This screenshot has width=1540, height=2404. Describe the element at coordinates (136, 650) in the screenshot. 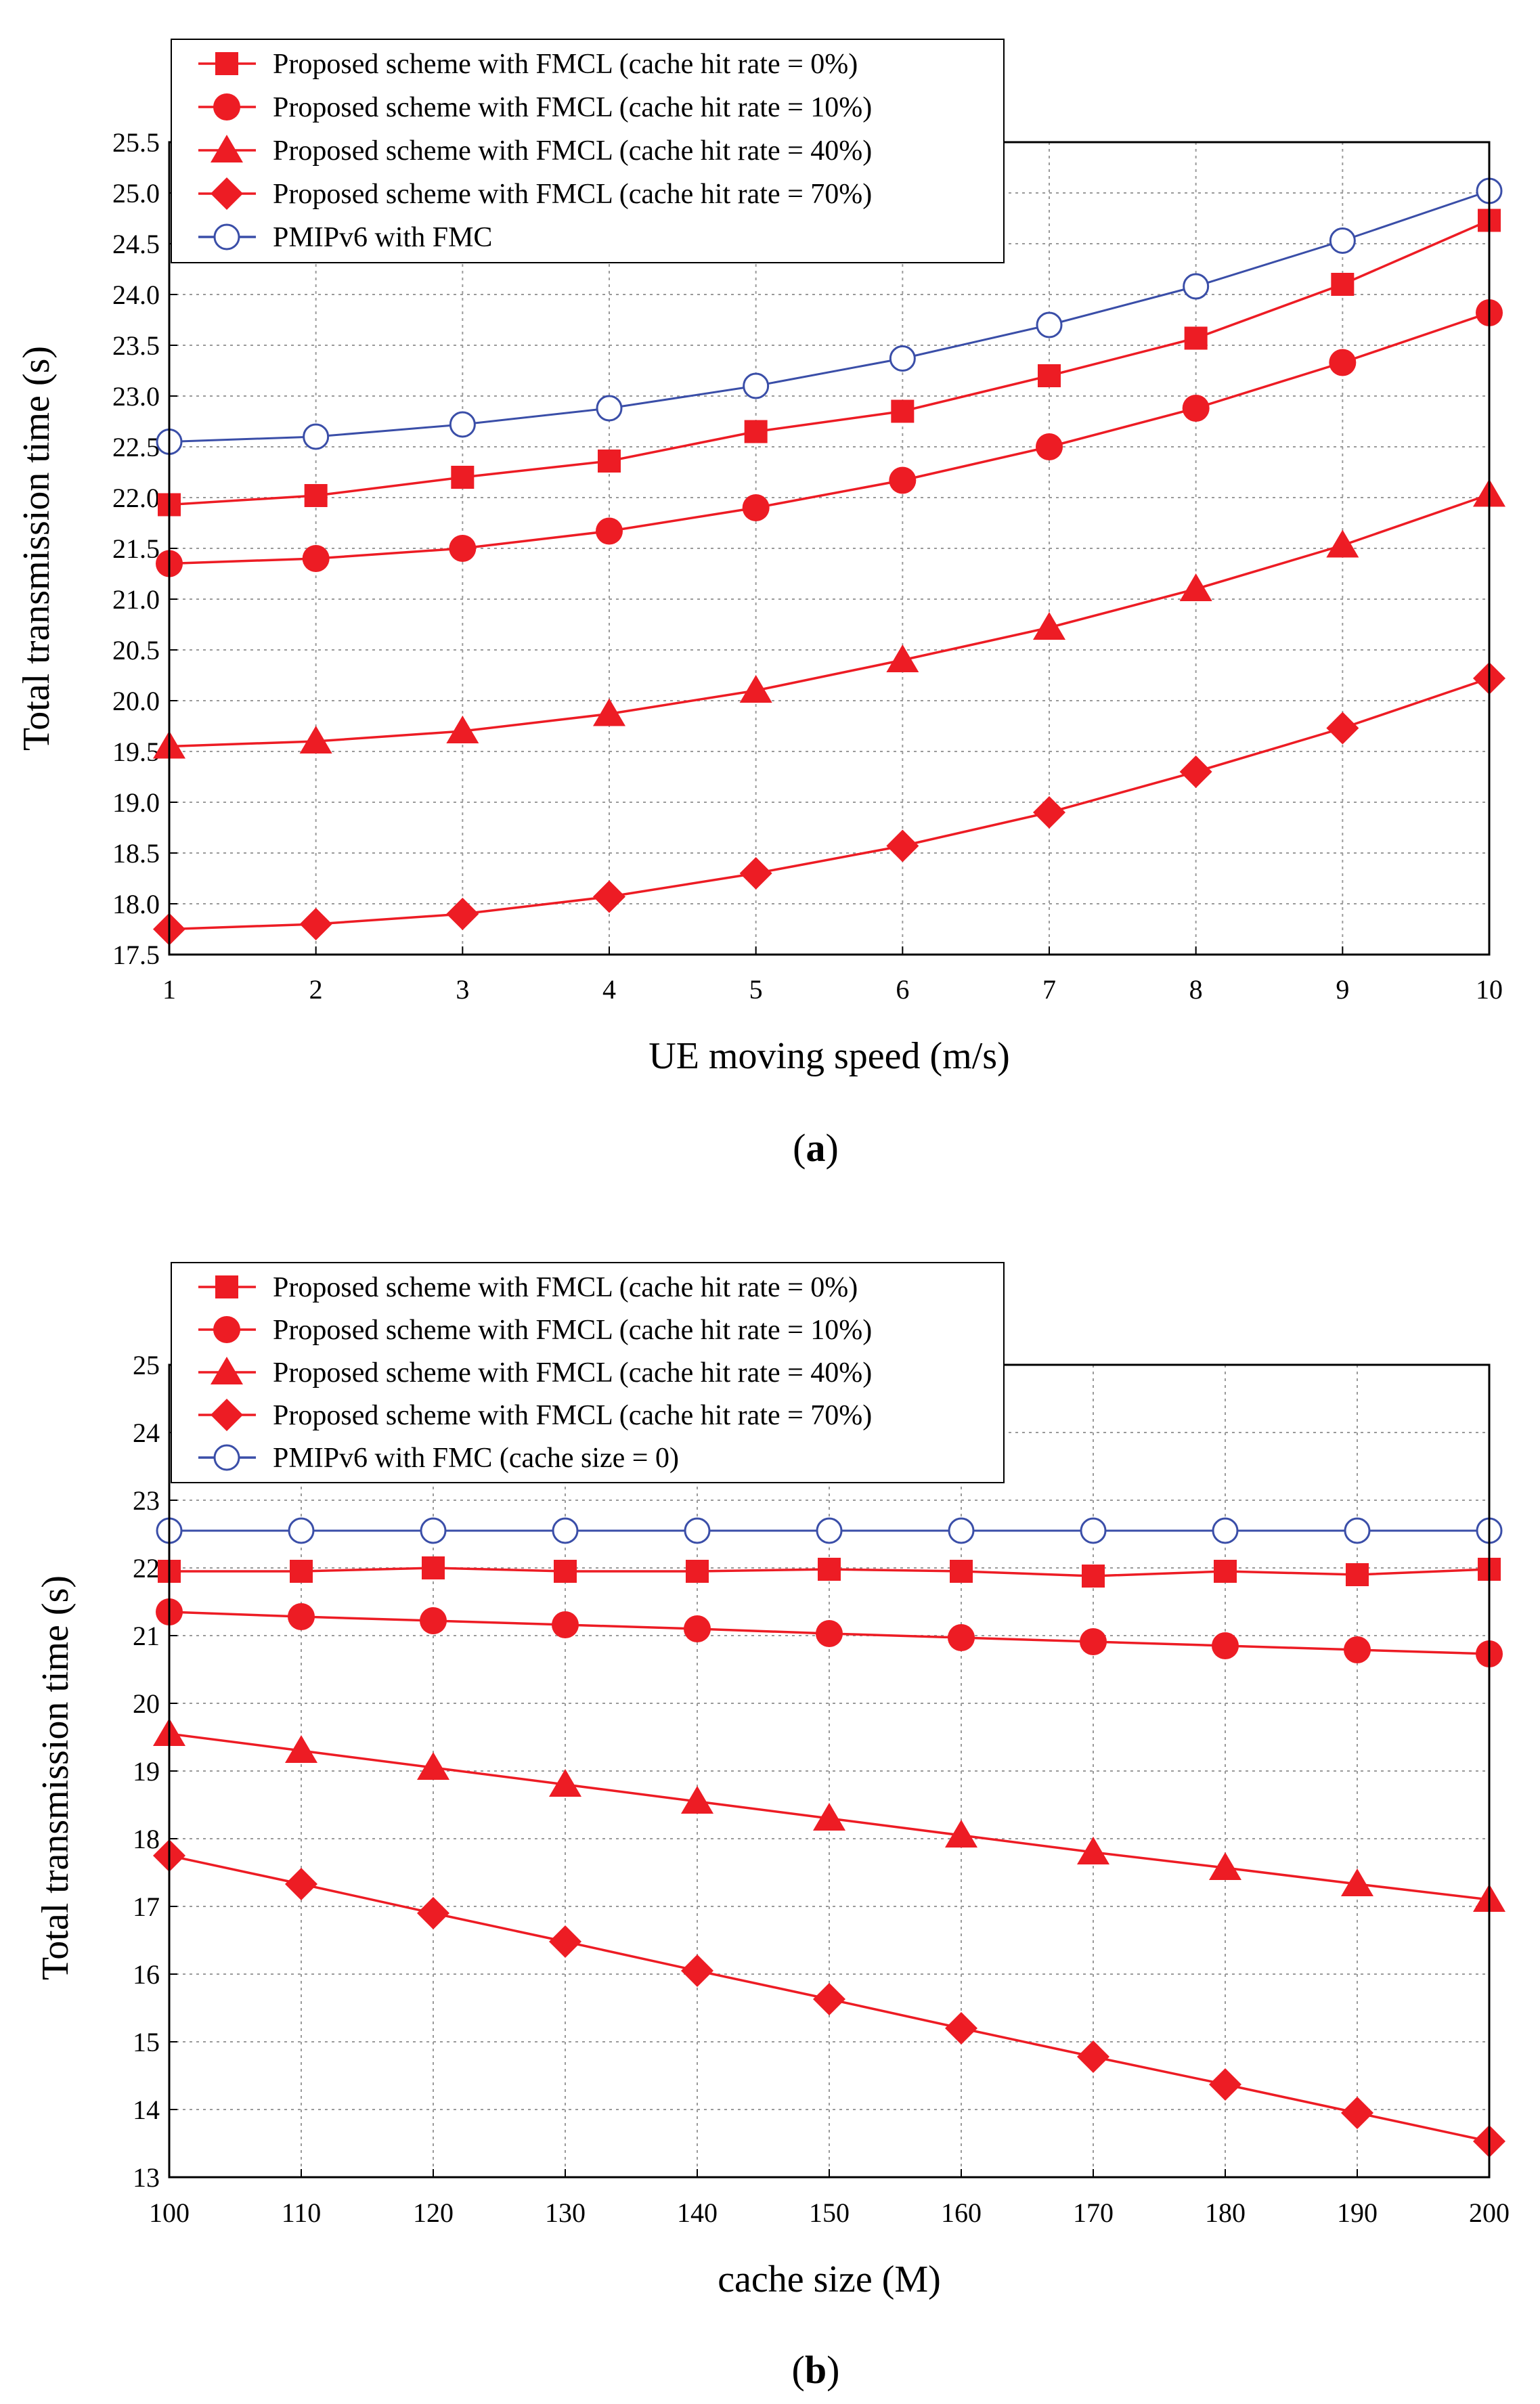

I see `y-tick-label: 20.5` at that location.